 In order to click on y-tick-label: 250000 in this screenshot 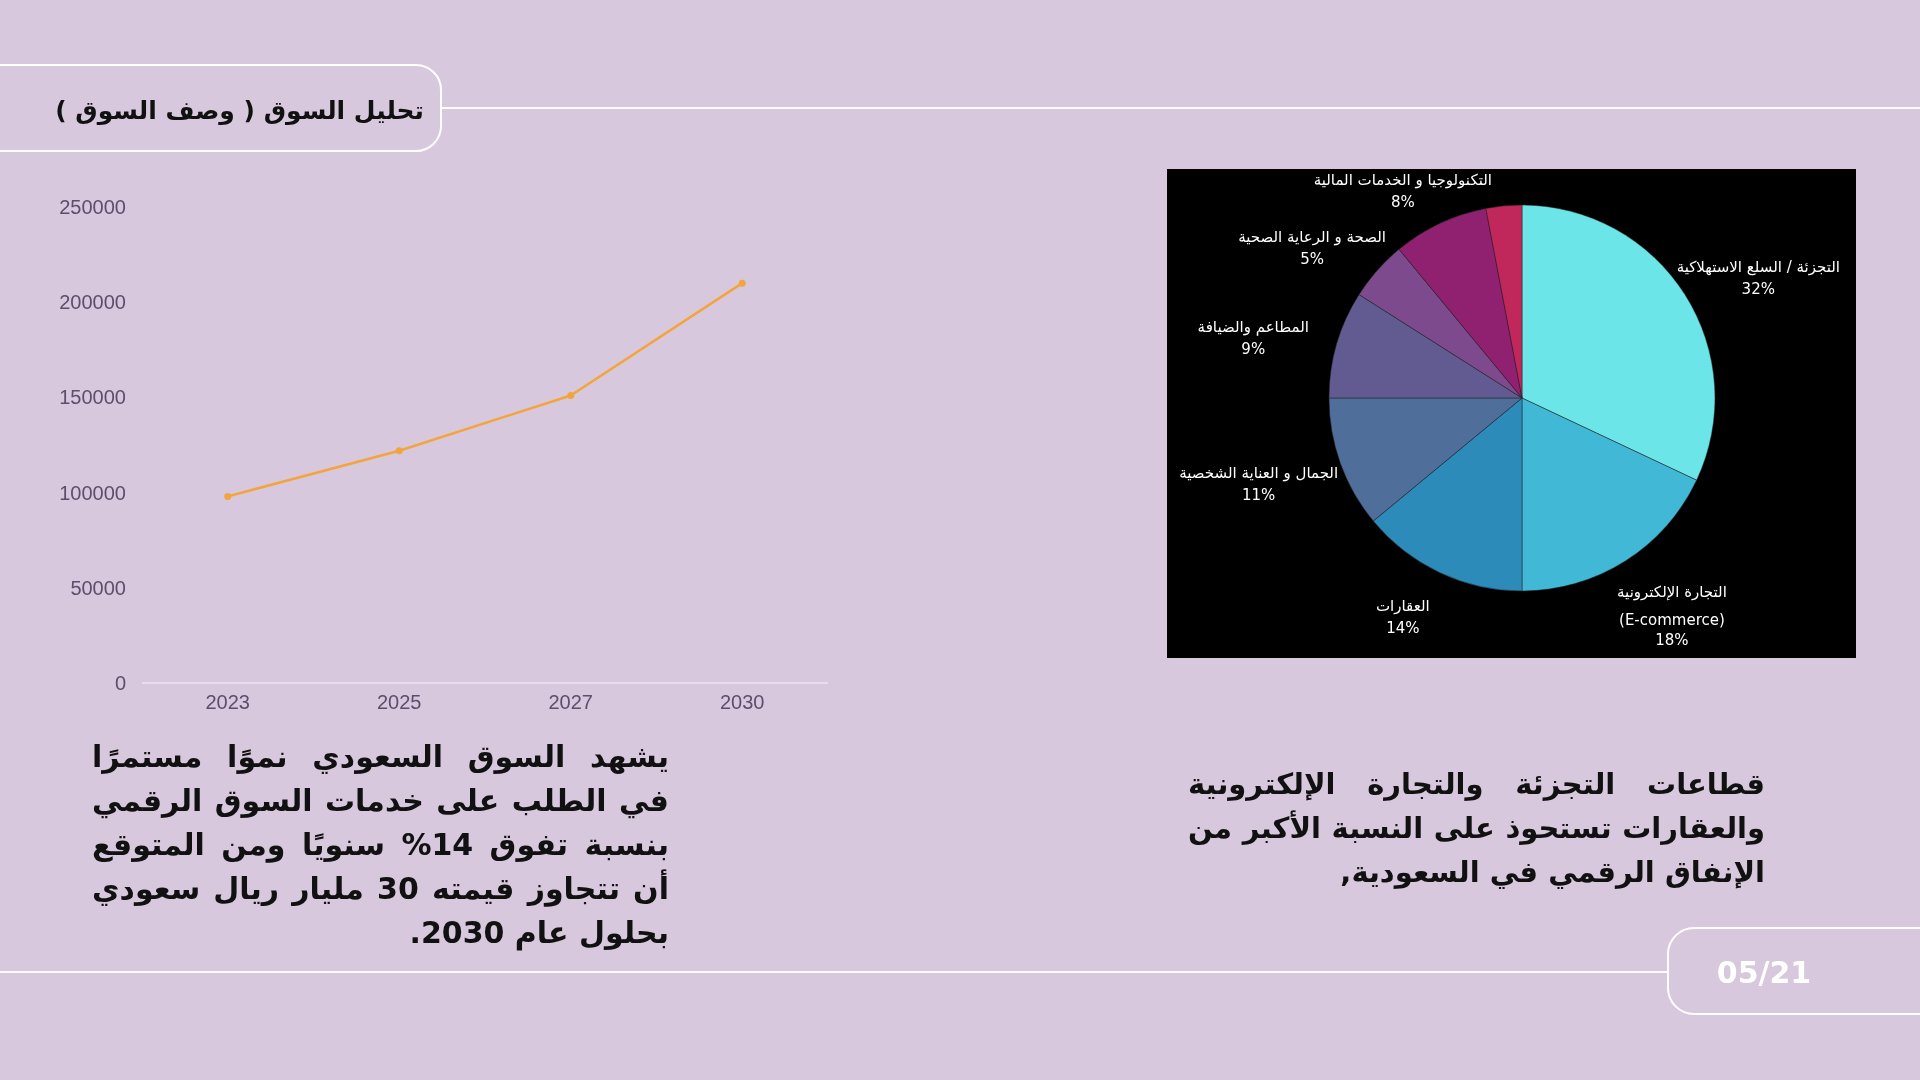, I will do `click(92, 207)`.